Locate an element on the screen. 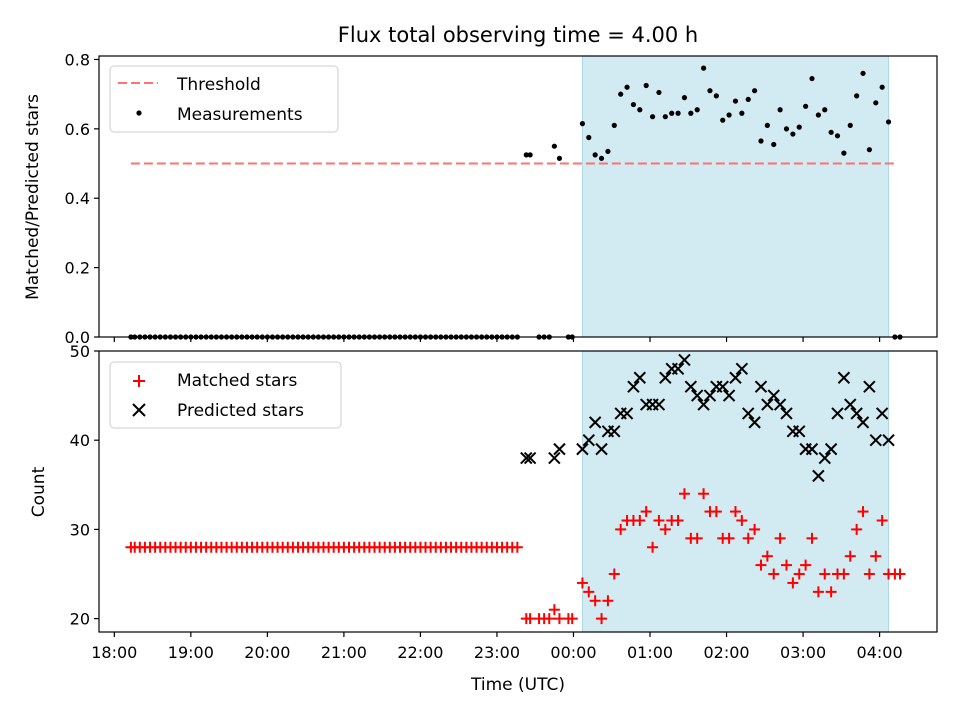 Image resolution: width=960 pixels, height=720 pixels. ratio-y-axis-label: Matched/Predicted stars is located at coordinates (33, 197).